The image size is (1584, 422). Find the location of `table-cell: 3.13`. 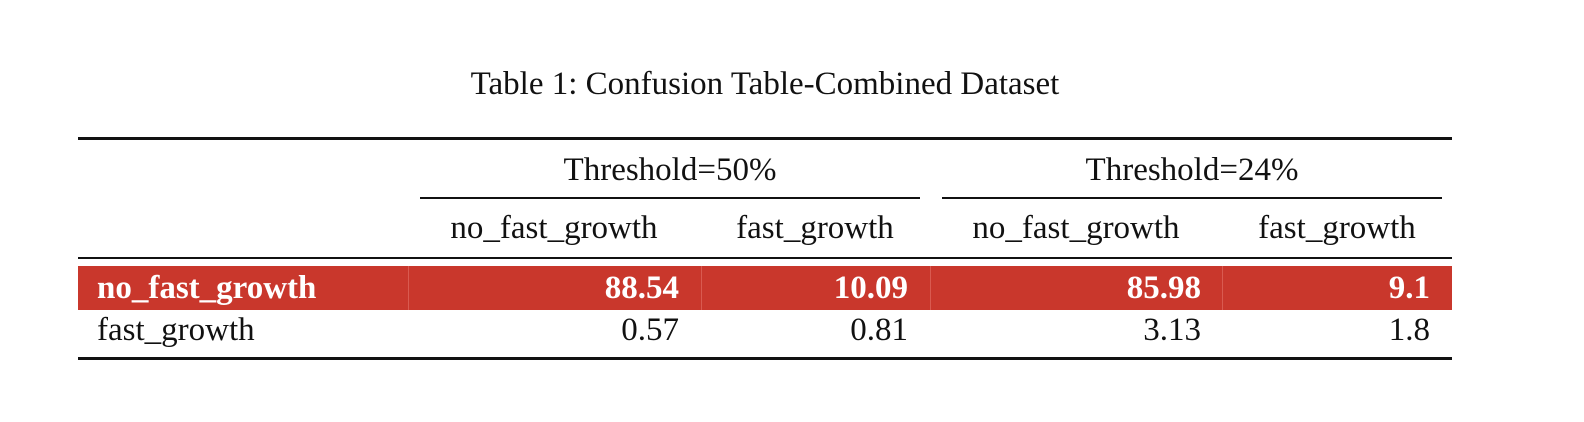

table-cell: 3.13 is located at coordinates (1172, 330).